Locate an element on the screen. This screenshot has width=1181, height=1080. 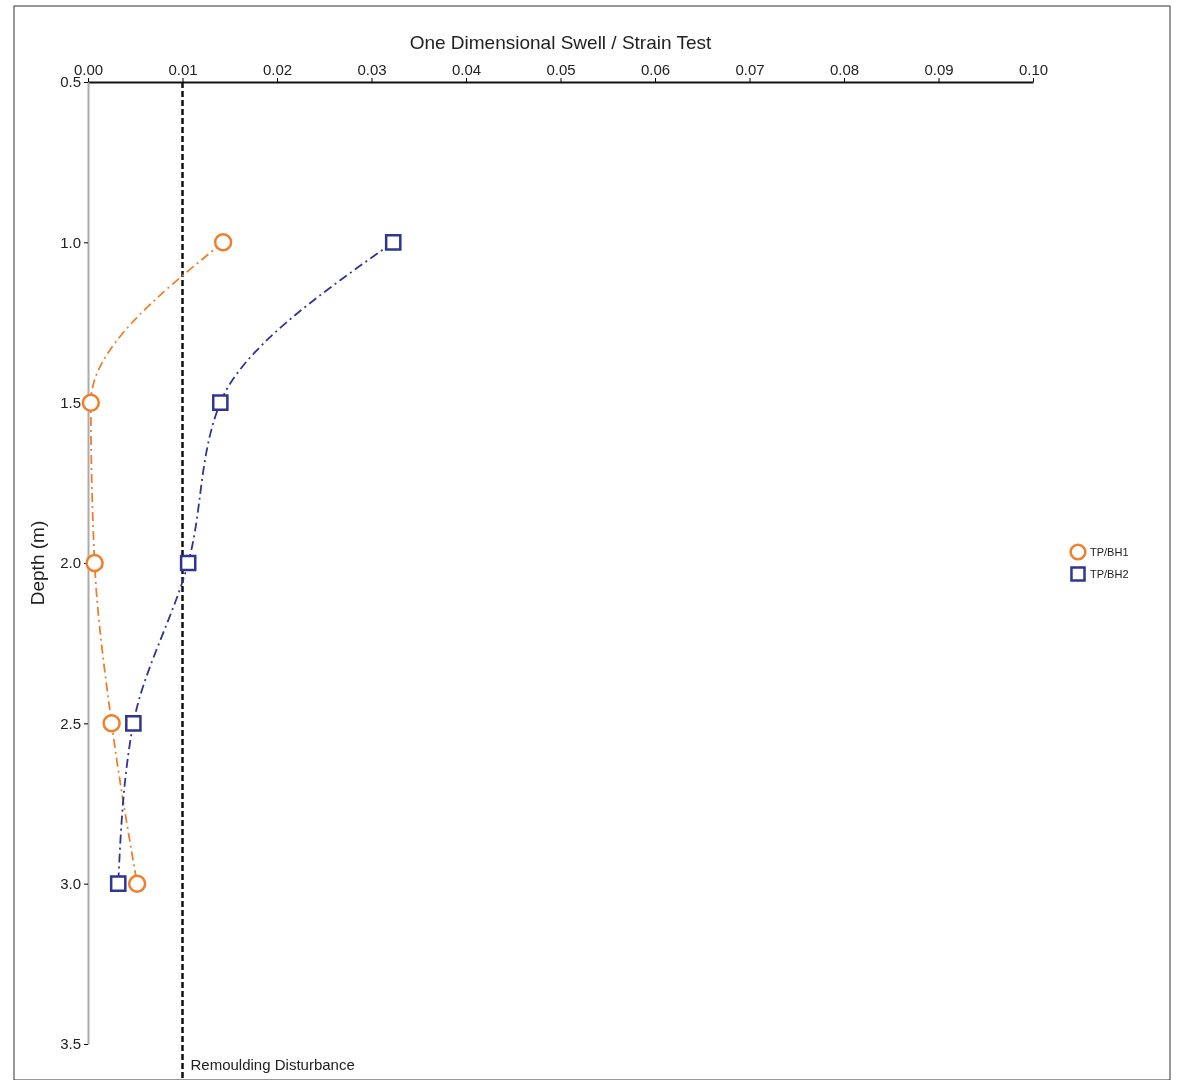
y-tick-label: 1.5 is located at coordinates (70, 402).